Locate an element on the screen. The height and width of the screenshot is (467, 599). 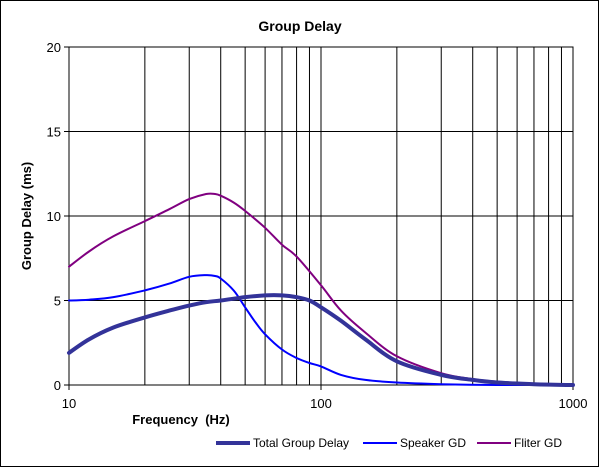
y-axis-label: Group Delay (ms) is located at coordinates (26, 216).